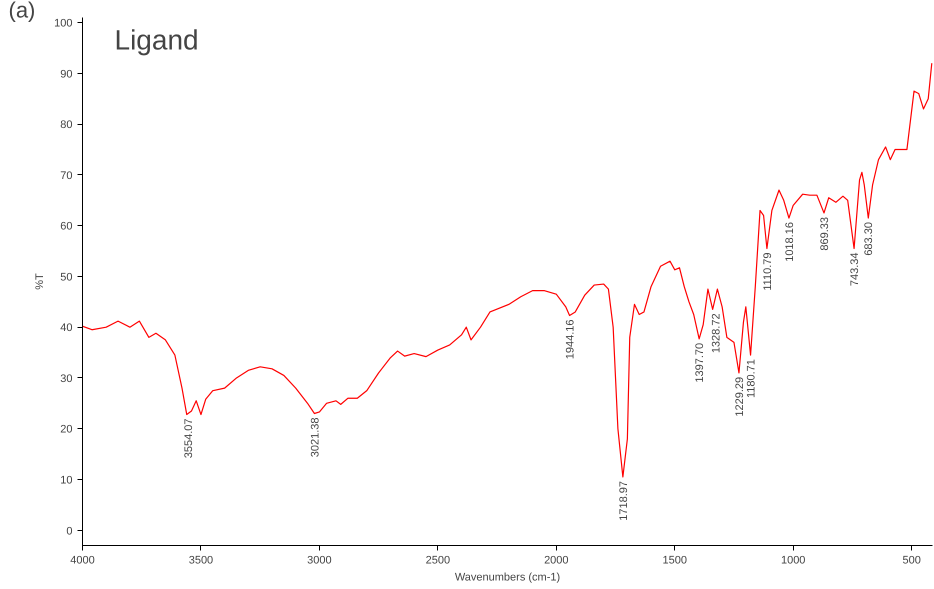 The height and width of the screenshot is (589, 934). What do you see at coordinates (556, 560) in the screenshot?
I see `x-tick-label: 2000` at bounding box center [556, 560].